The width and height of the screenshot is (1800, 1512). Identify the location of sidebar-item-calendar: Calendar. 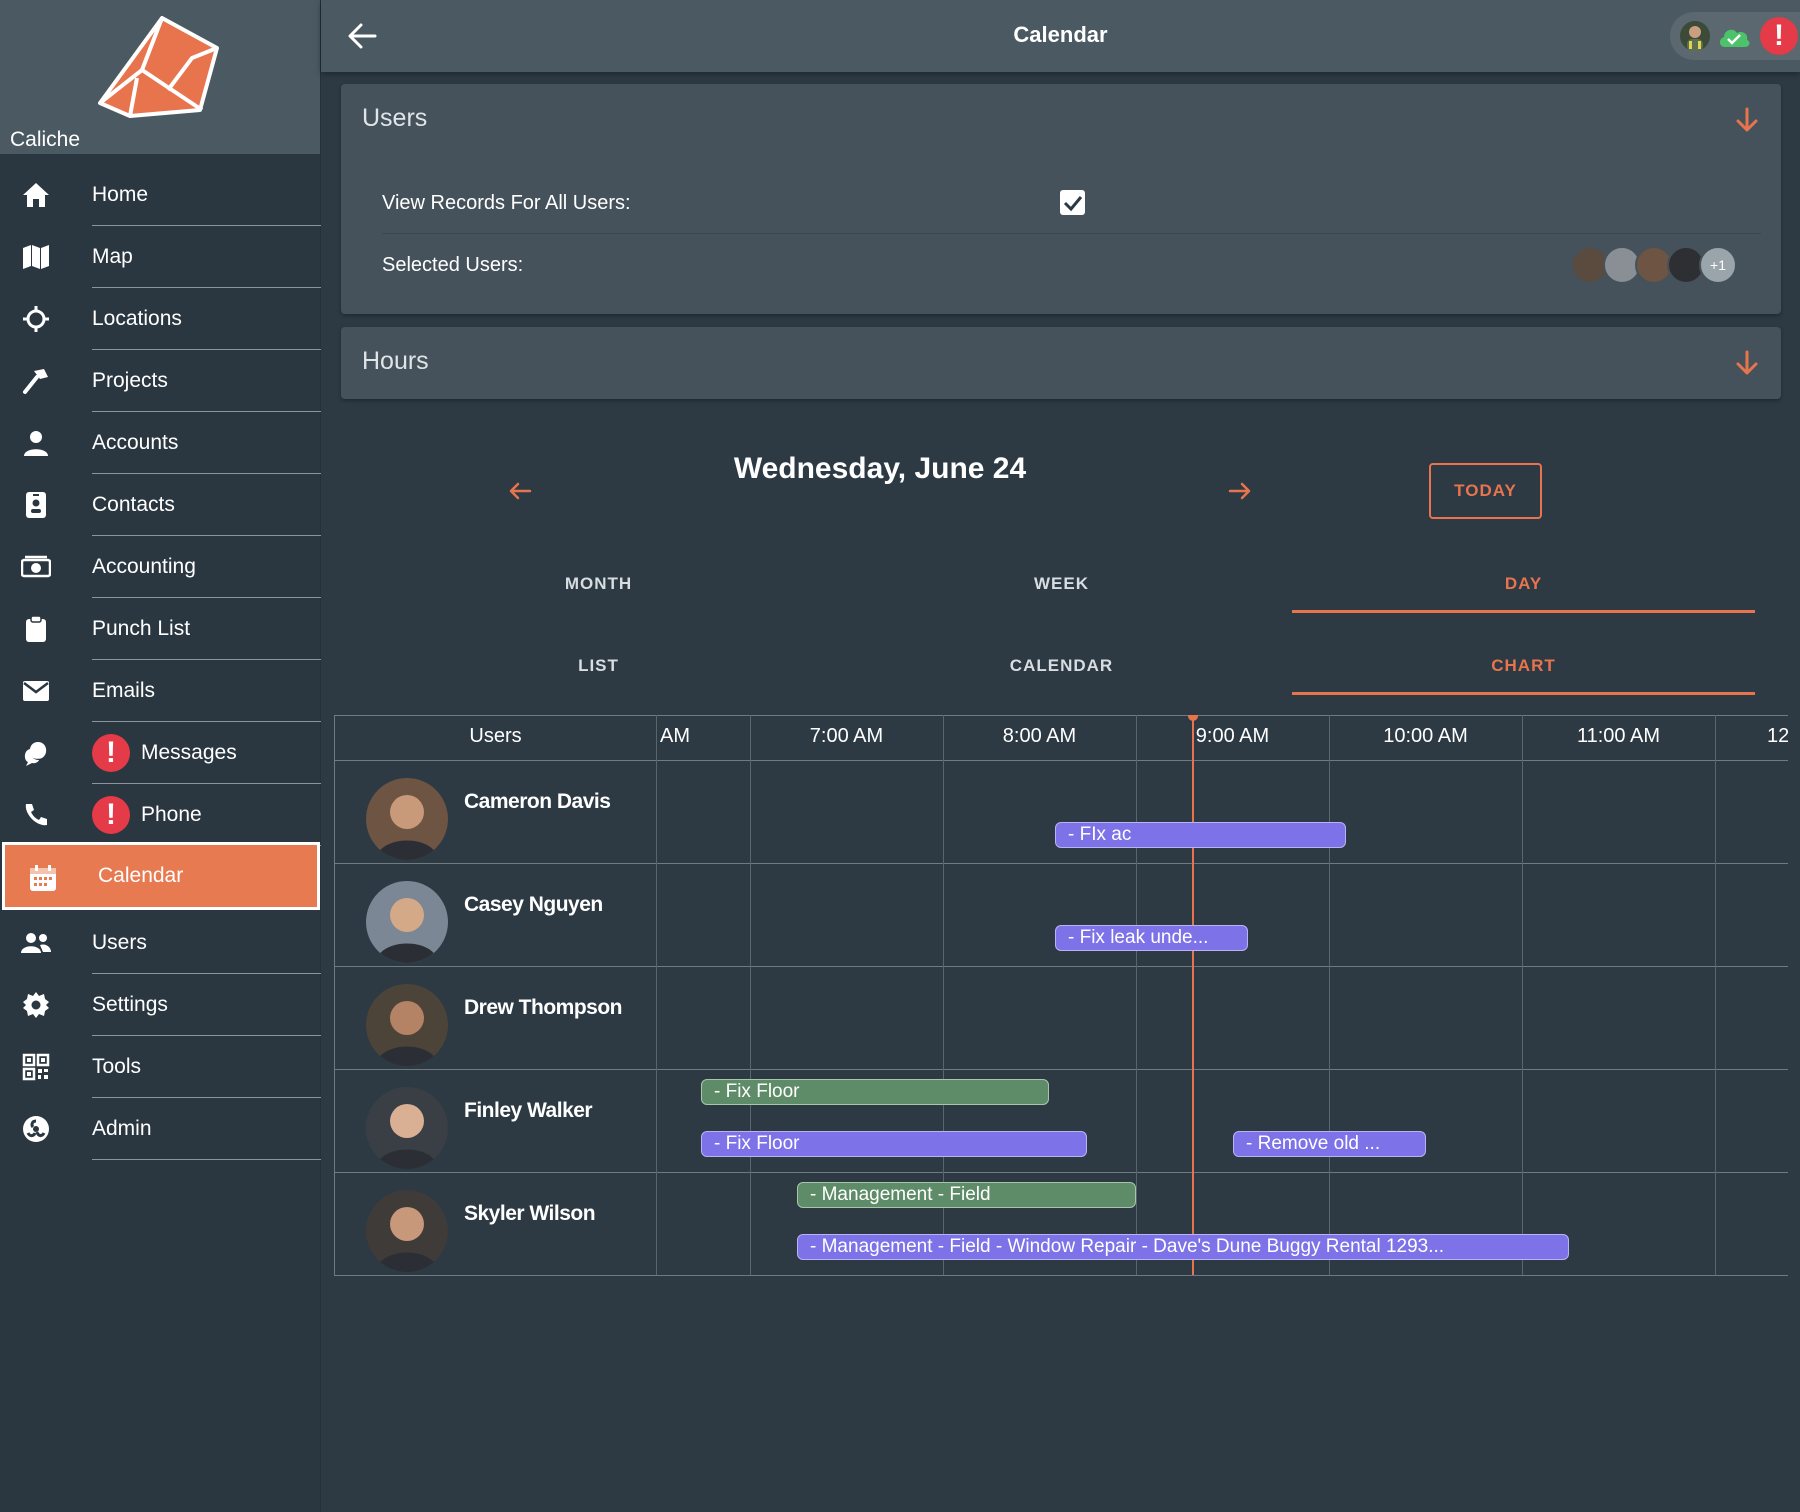
(161, 876).